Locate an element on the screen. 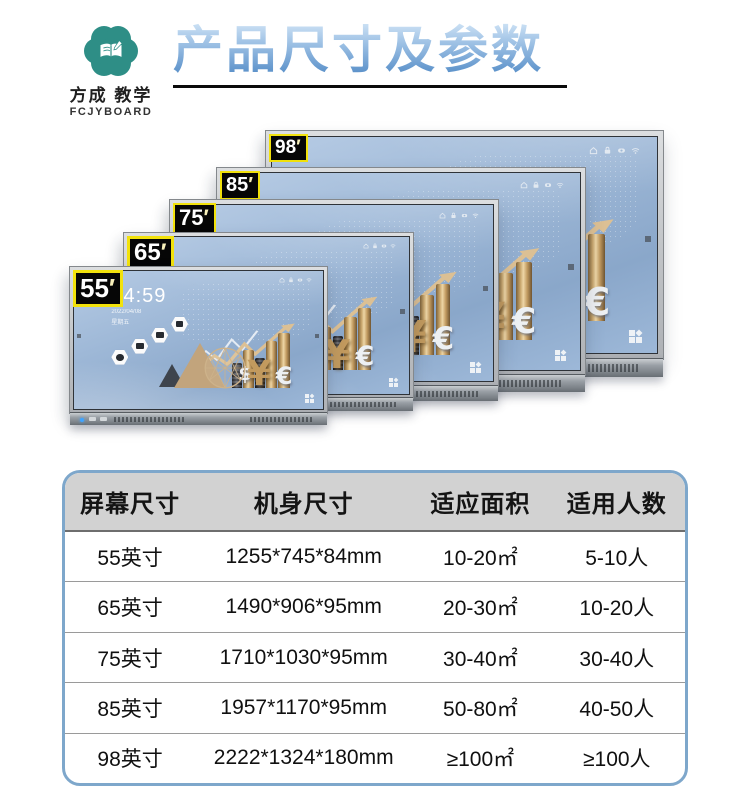 Image resolution: width=750 pixels, height=811 pixels. power-led is located at coordinates (82, 419).